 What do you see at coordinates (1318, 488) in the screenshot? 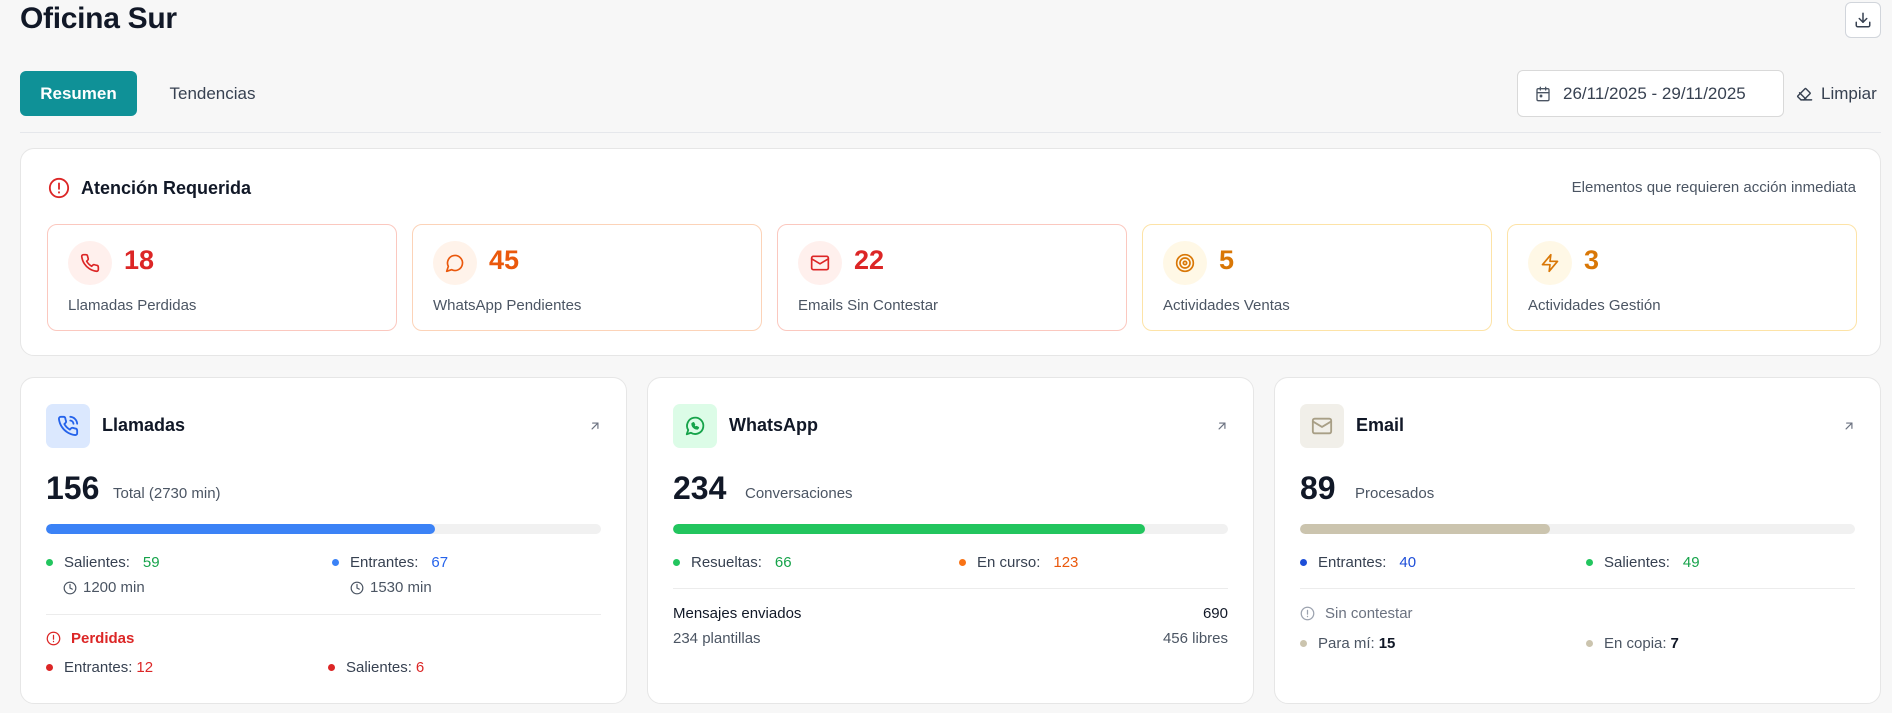
I see `email-total: 89` at bounding box center [1318, 488].